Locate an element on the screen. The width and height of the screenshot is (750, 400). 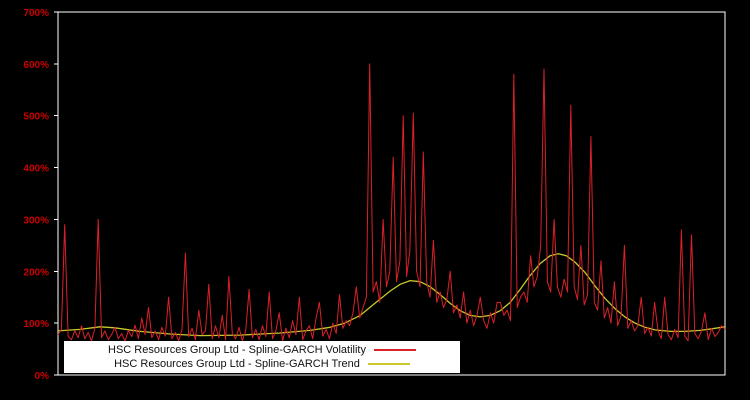
legend-volatility-line-sample is located at coordinates (394, 350).